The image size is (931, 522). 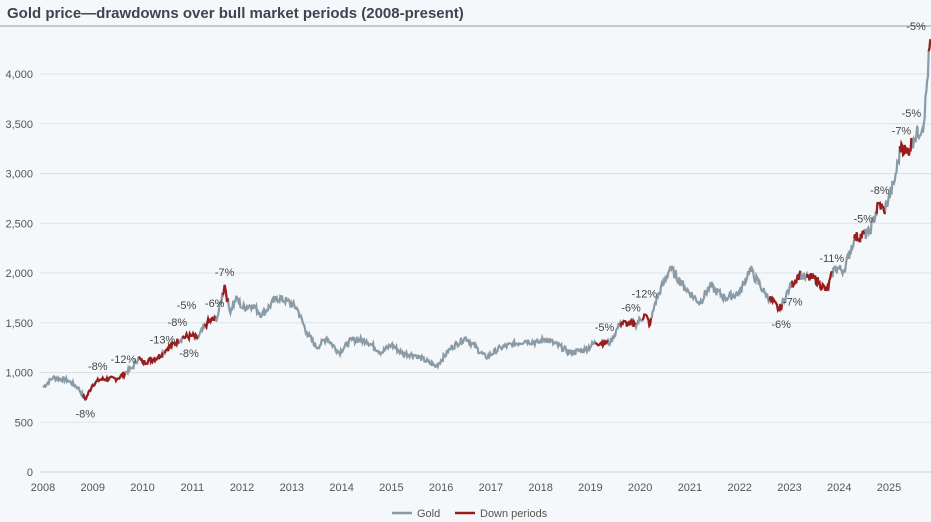 I want to click on x-tick-label: 2022, so click(x=739, y=488).